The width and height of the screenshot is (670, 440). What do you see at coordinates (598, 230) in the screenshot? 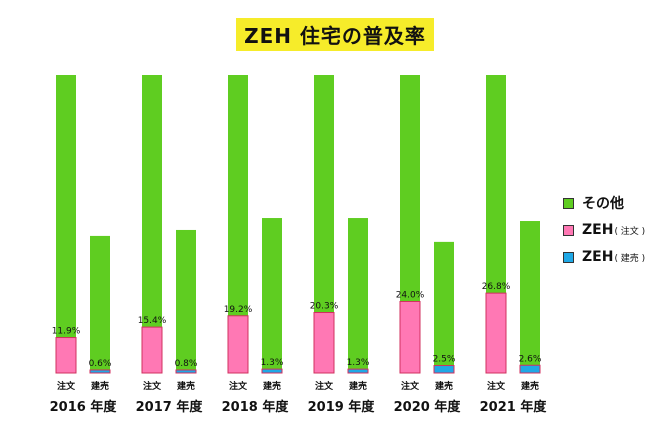
I see `legend-label-zeh-order: ZEH` at bounding box center [598, 230].